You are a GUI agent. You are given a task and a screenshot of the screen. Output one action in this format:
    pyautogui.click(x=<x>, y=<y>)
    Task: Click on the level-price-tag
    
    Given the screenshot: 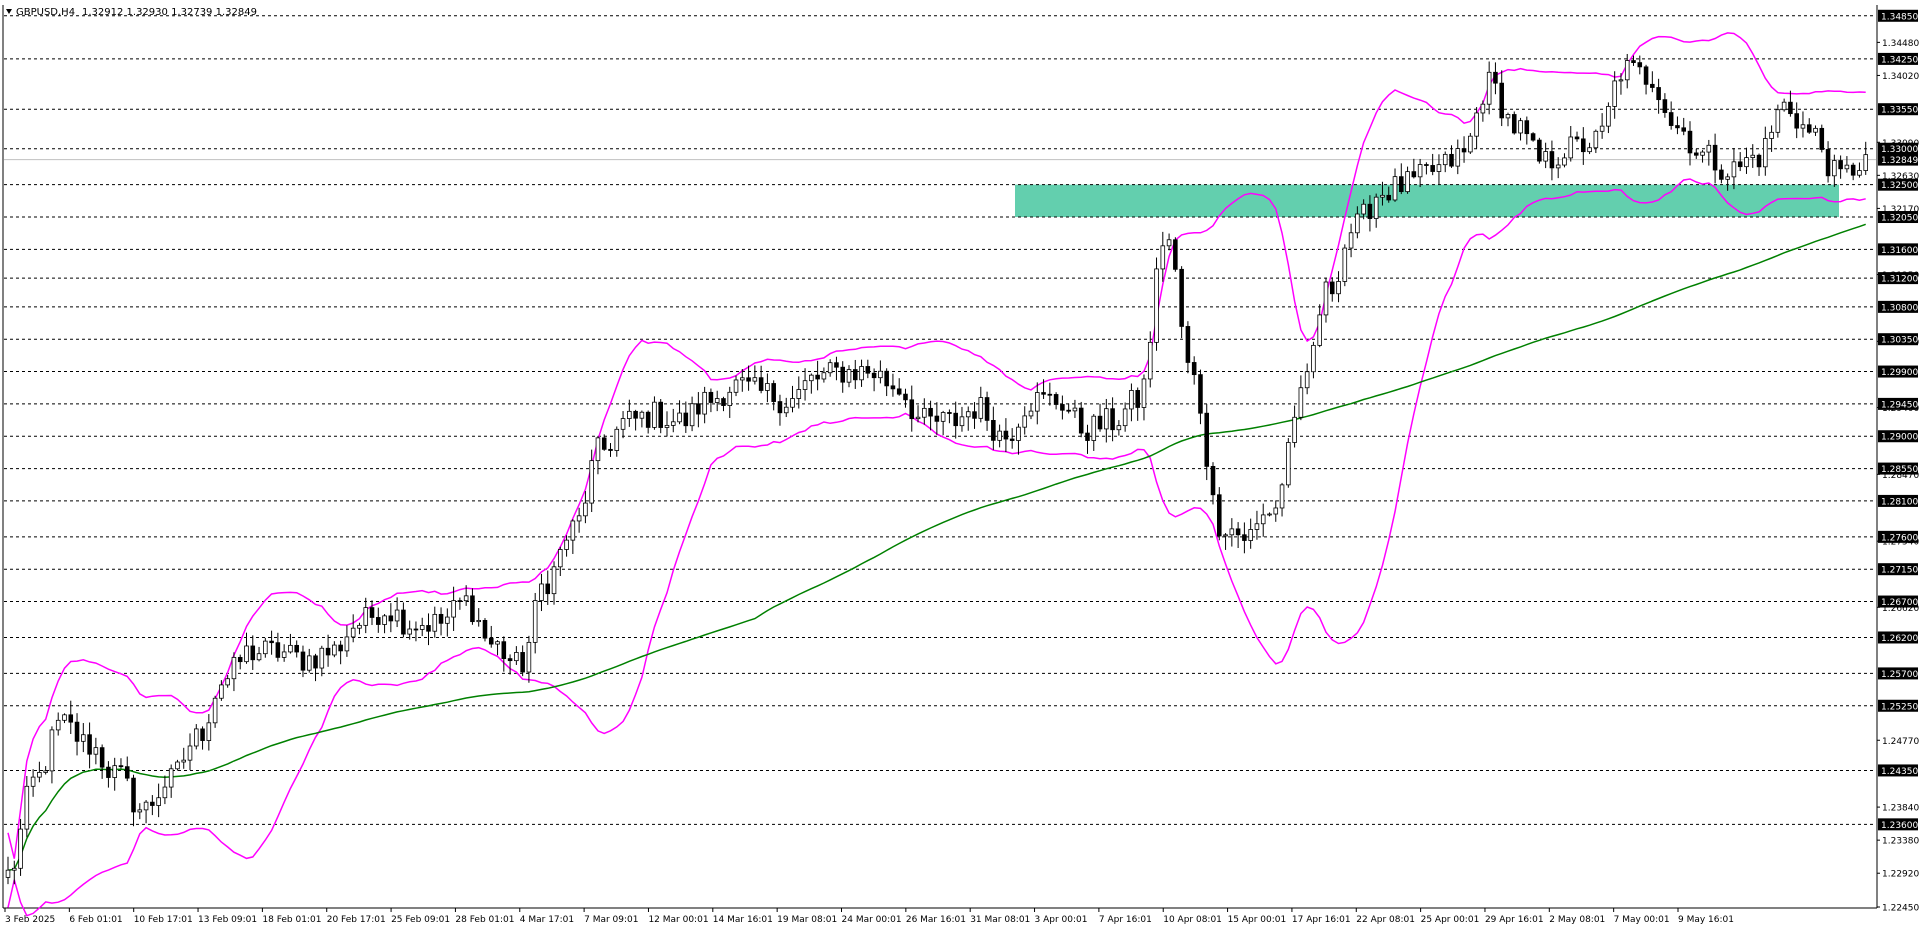 What is the action you would take?
    pyautogui.click(x=1898, y=673)
    